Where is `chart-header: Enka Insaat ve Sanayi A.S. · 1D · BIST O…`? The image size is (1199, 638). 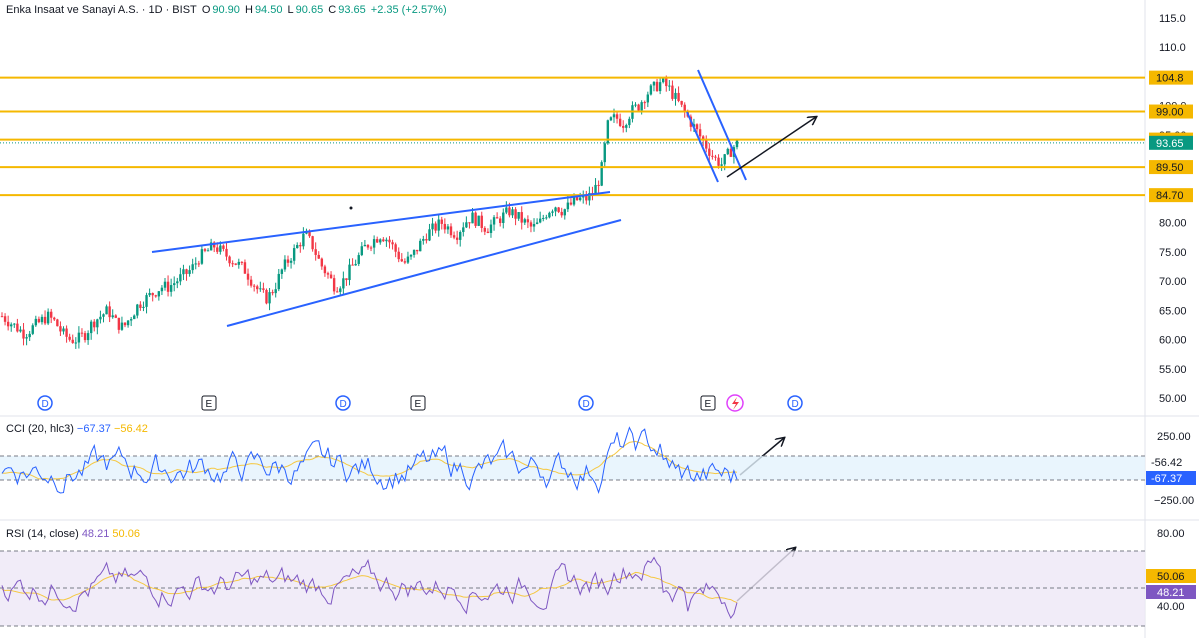
chart-header: Enka Insaat ve Sanayi A.S. · 1D · BIST O… is located at coordinates (227, 10).